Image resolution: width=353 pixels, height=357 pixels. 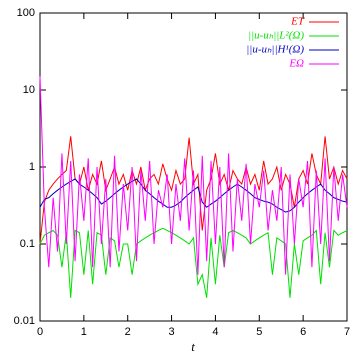 I want to click on x-tick-label: 0, so click(x=40, y=332).